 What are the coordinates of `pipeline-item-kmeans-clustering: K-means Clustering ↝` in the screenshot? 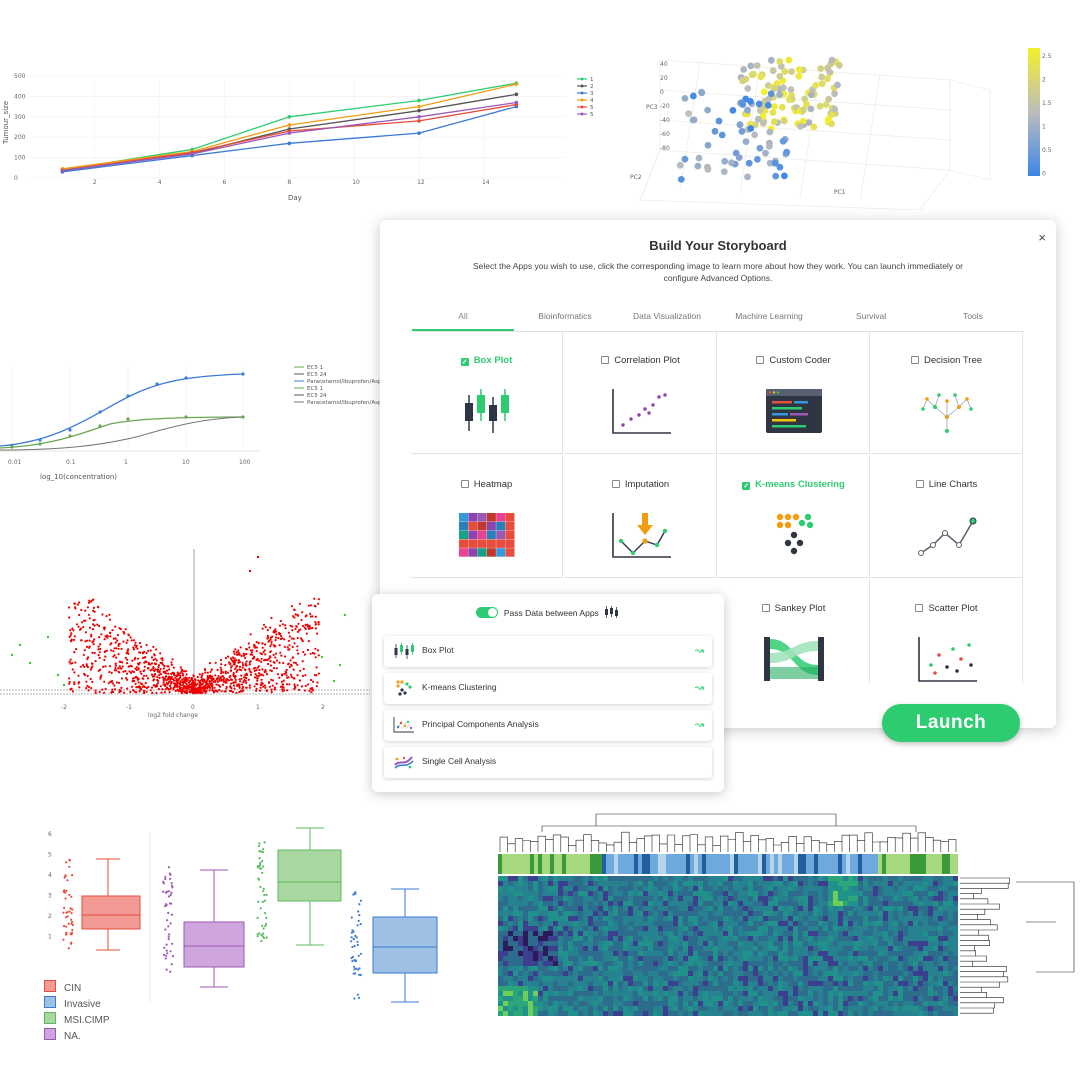 It's located at (548, 688).